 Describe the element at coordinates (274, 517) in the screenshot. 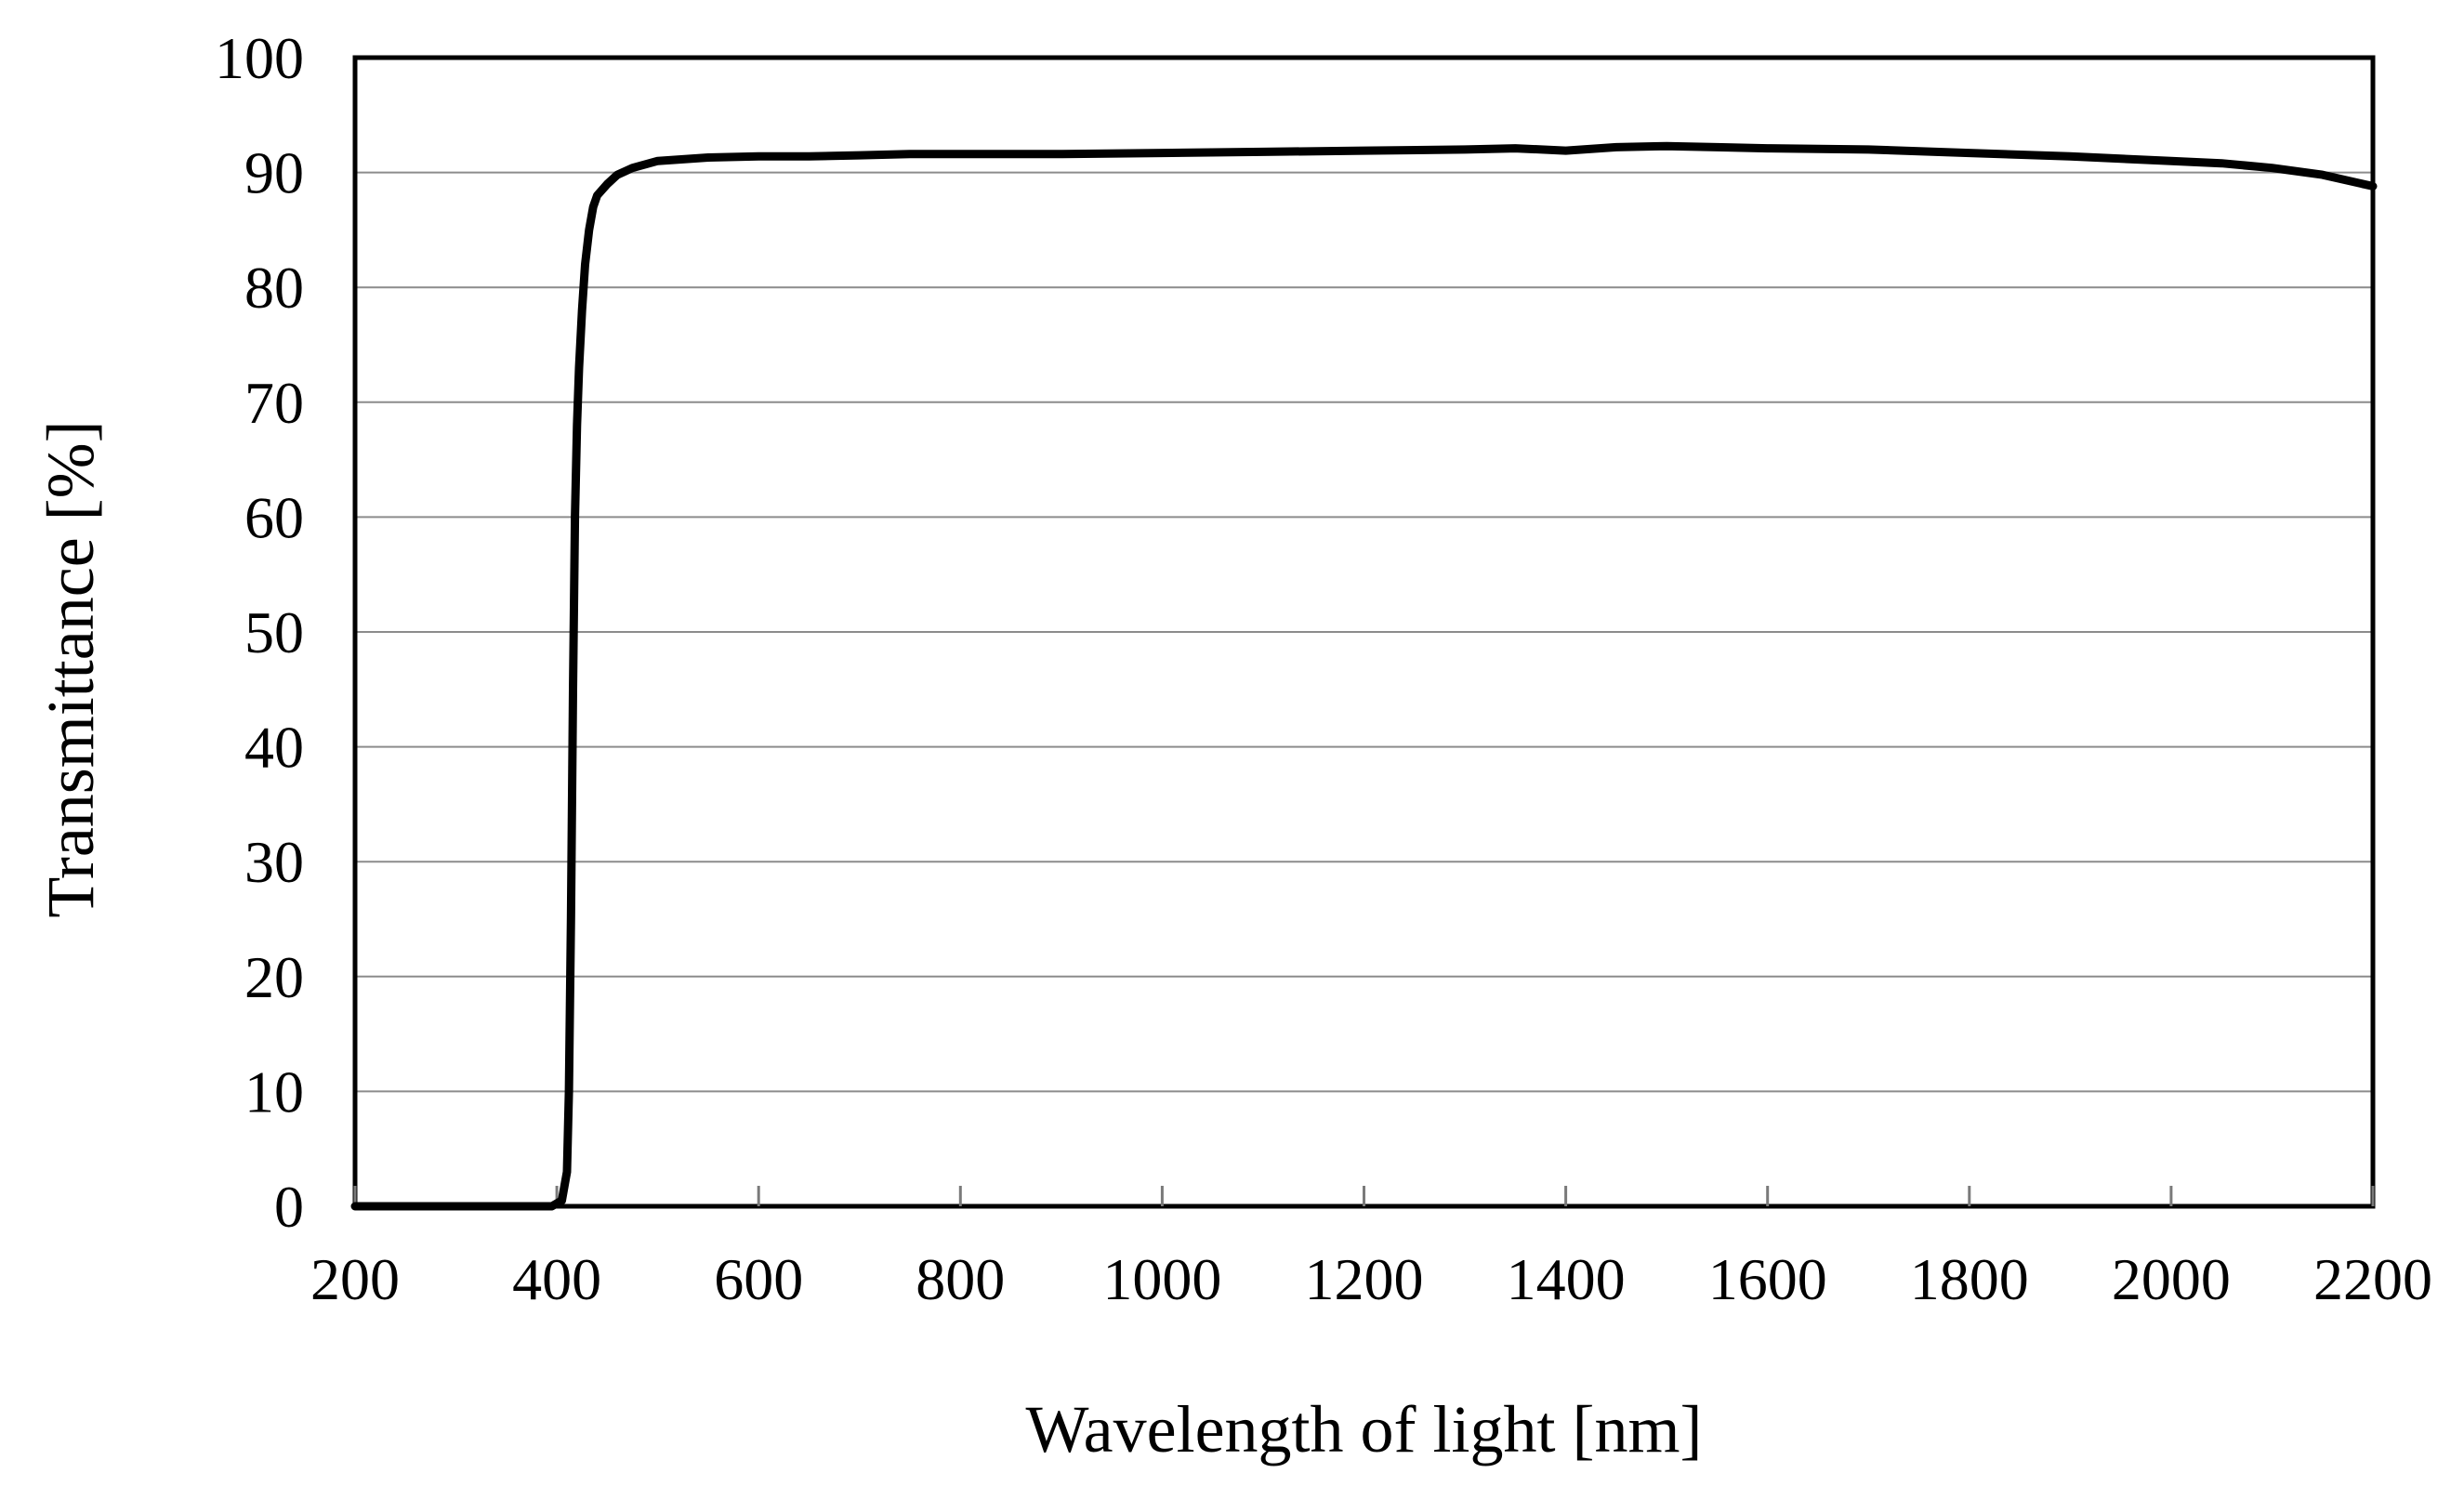

I see `y-tick-label: 60` at that location.